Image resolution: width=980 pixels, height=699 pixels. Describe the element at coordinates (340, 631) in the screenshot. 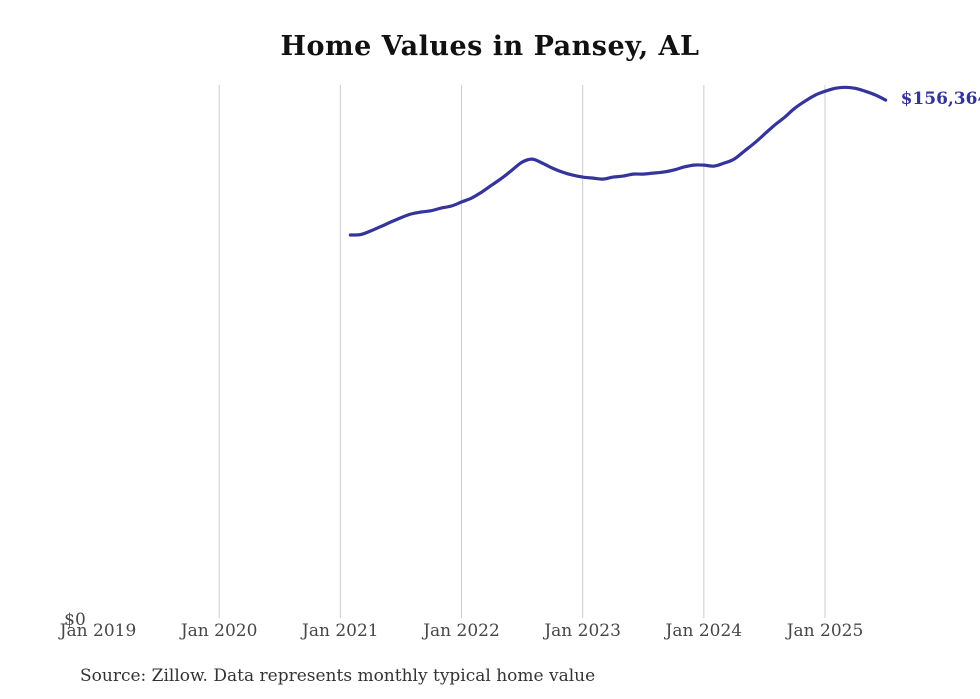

I see `x-axis-tick-label: Jan 2021` at that location.